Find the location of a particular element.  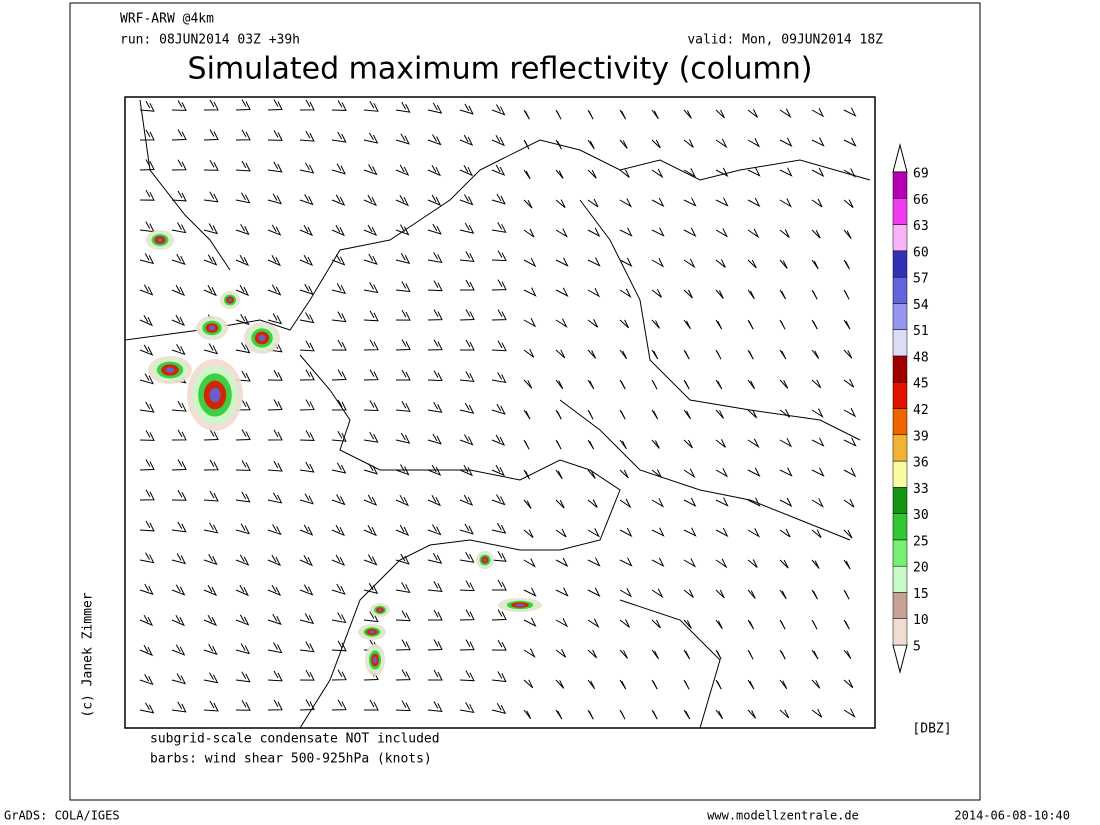

colorbar-label: 30 is located at coordinates (921, 515).